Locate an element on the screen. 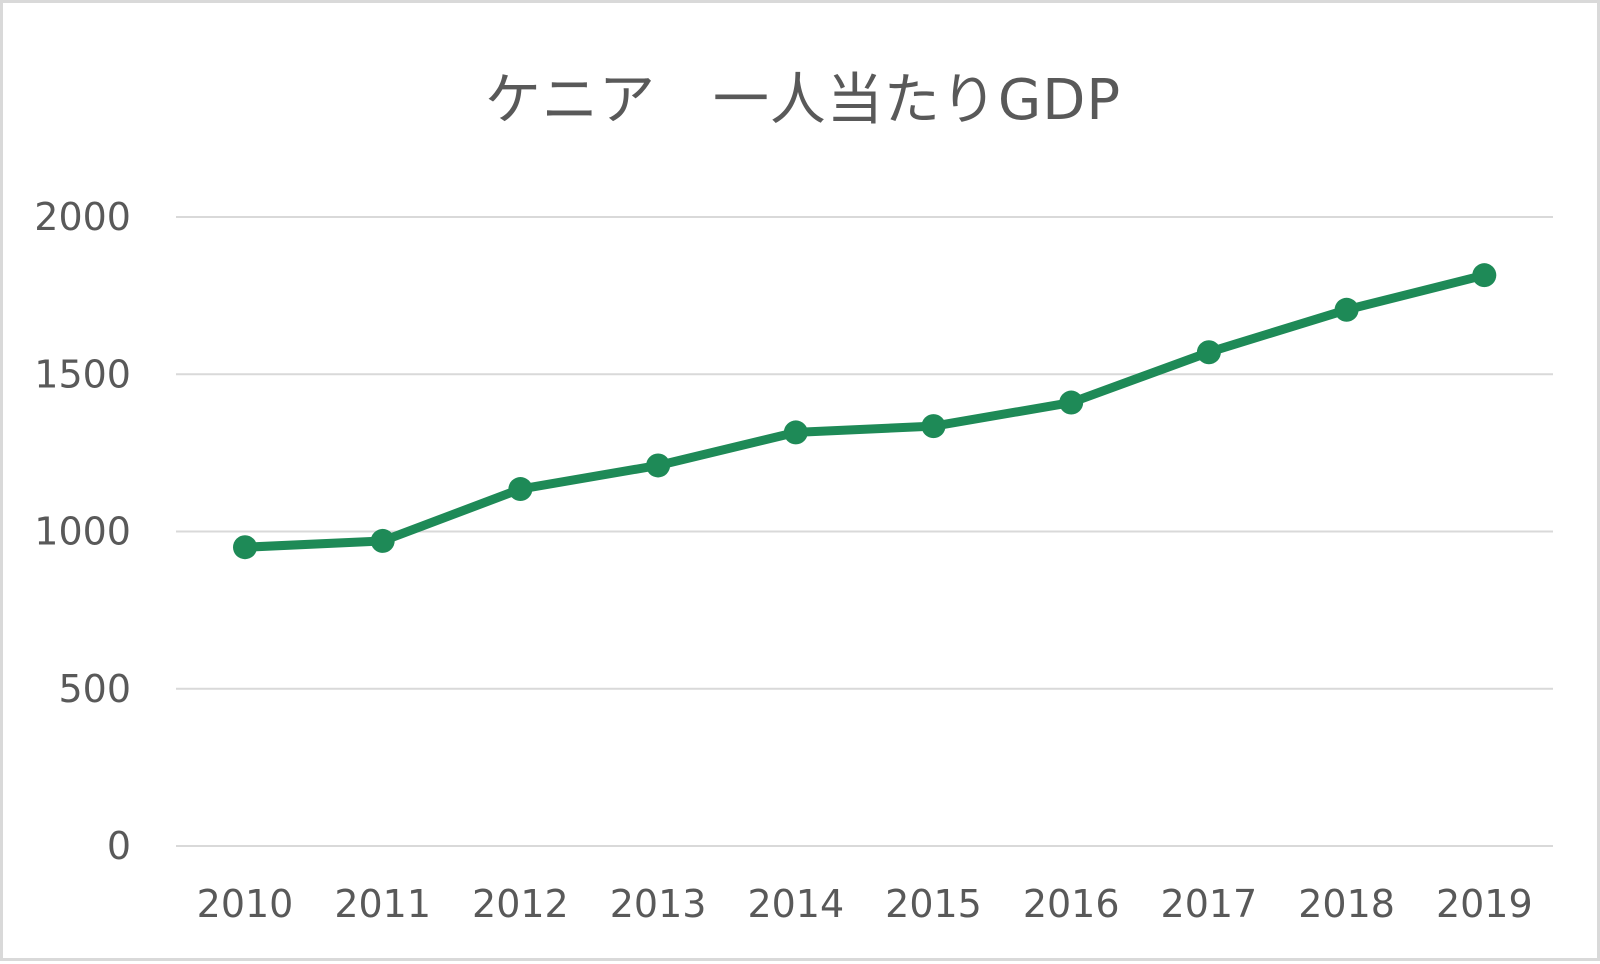 The width and height of the screenshot is (1600, 964). x-tick-label: 2010 is located at coordinates (245, 904).